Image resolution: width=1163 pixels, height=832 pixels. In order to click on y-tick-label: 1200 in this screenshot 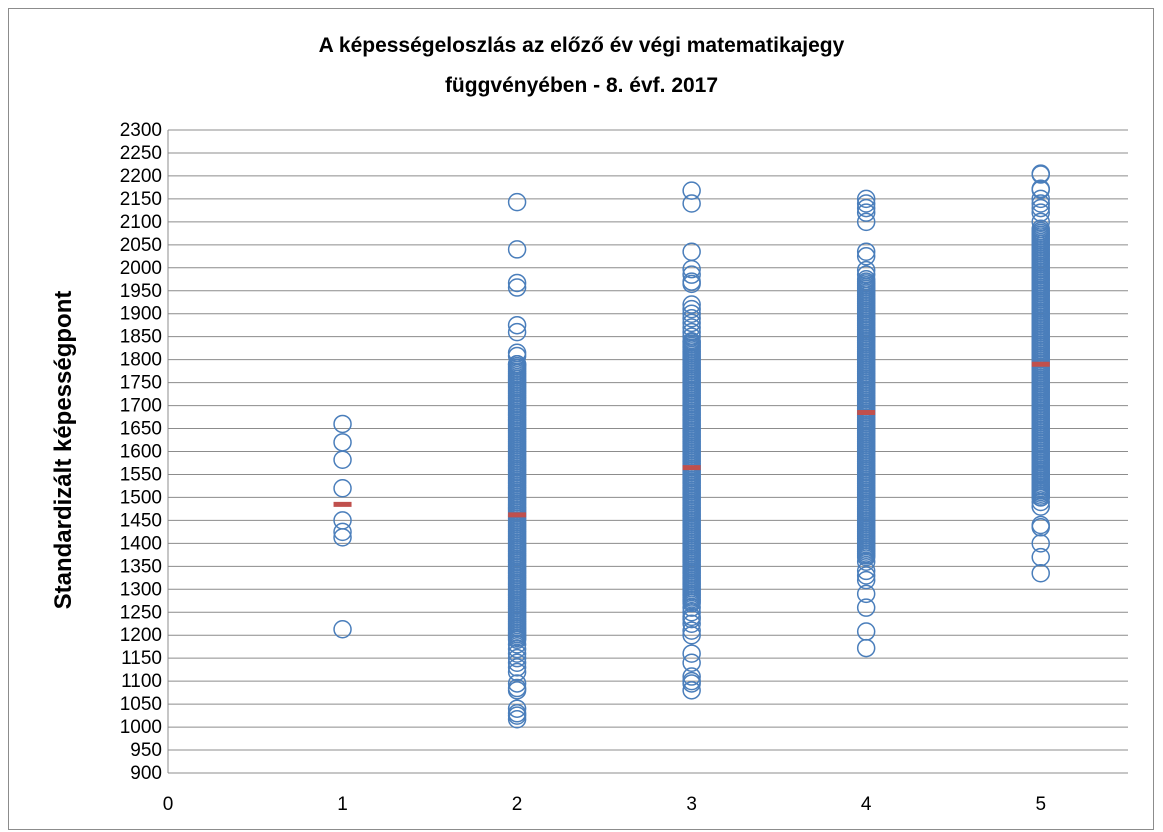, I will do `click(141, 635)`.